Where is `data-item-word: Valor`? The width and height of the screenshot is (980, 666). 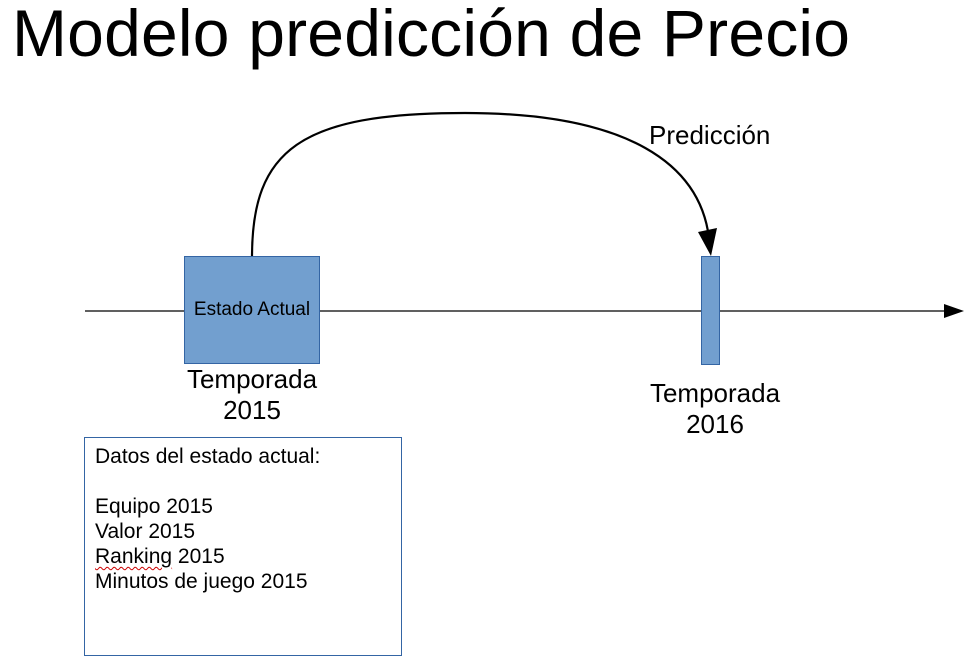 data-item-word: Valor is located at coordinates (119, 531).